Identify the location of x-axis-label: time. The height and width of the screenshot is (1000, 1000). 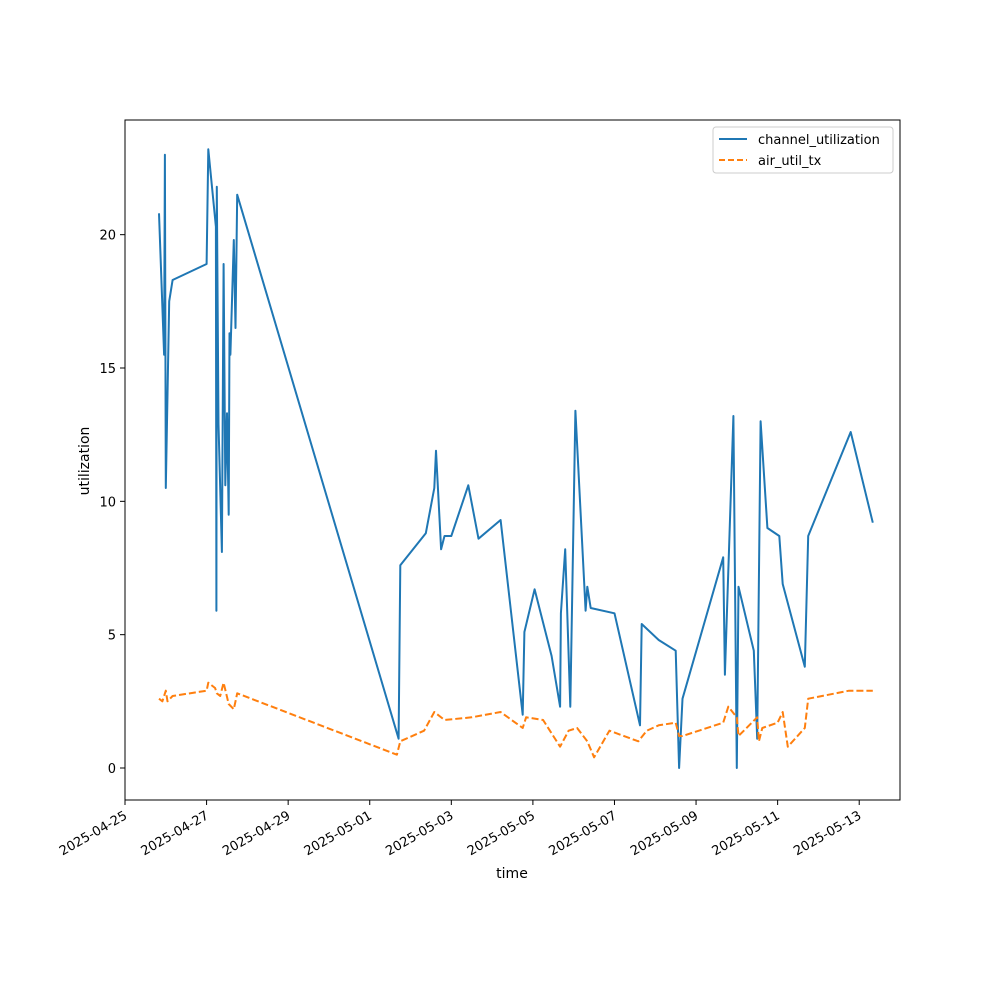
(512, 874).